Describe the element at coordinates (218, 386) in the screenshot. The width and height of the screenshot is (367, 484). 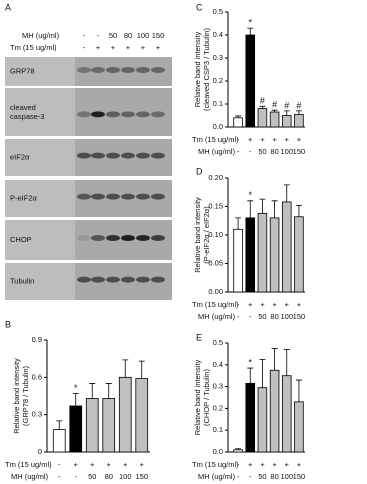
I see `y-tick-label: 0.3` at that location.